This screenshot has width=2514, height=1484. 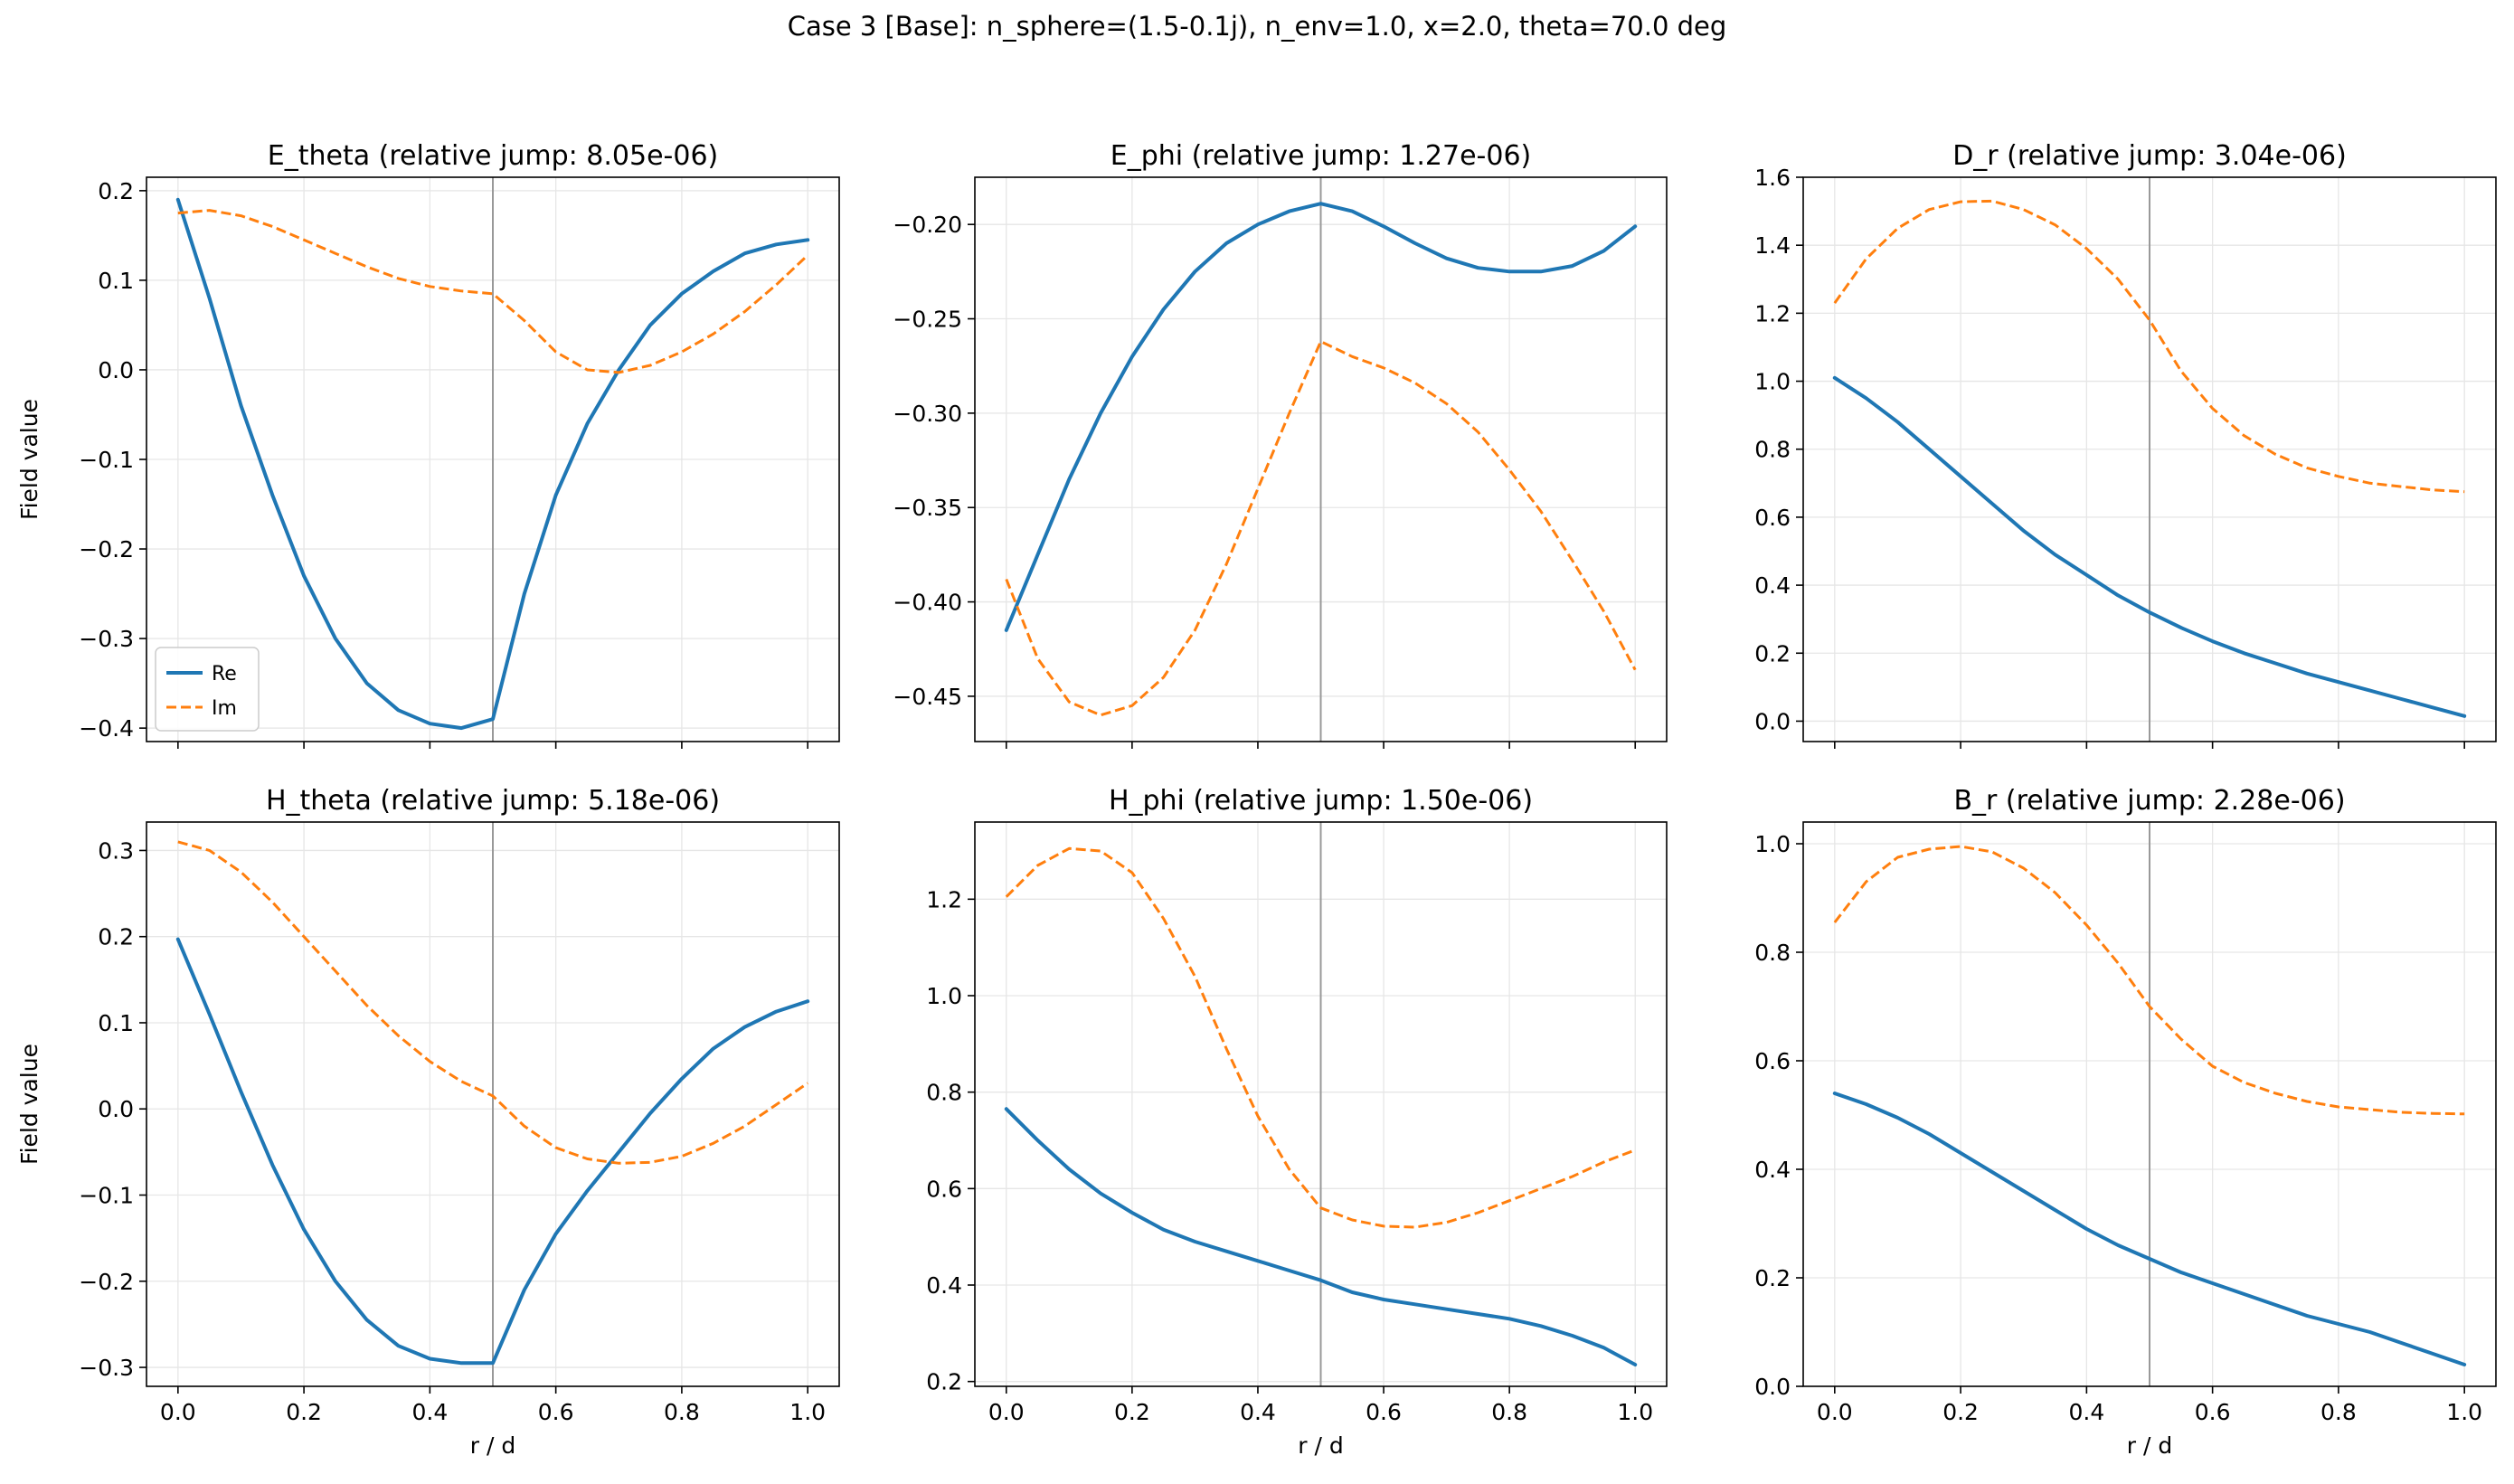 I want to click on y-tick-label: −0.20, so click(x=927, y=225).